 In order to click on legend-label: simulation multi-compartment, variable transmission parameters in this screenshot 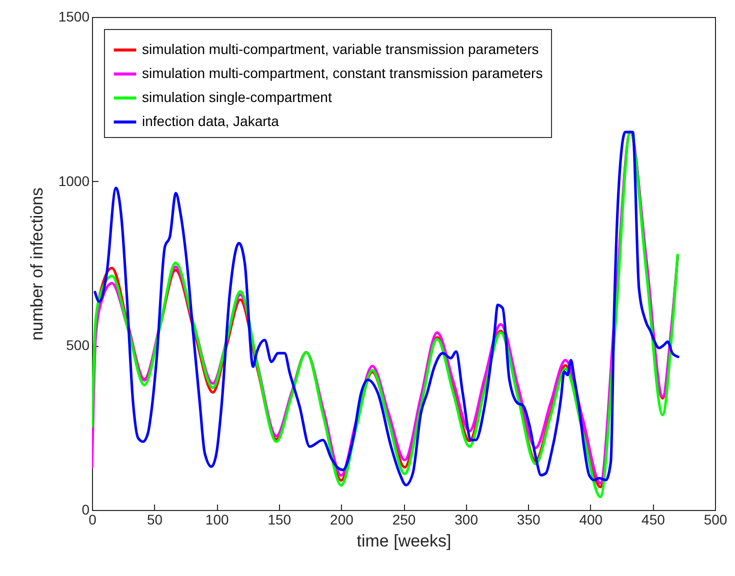, I will do `click(340, 49)`.